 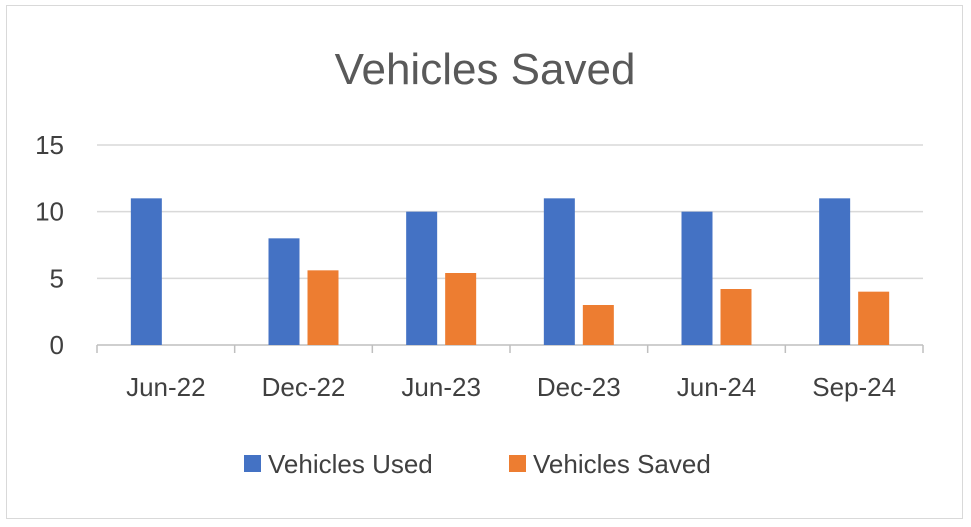 I want to click on legend: Vehicles Used Vehicles Saved, so click(x=477, y=464).